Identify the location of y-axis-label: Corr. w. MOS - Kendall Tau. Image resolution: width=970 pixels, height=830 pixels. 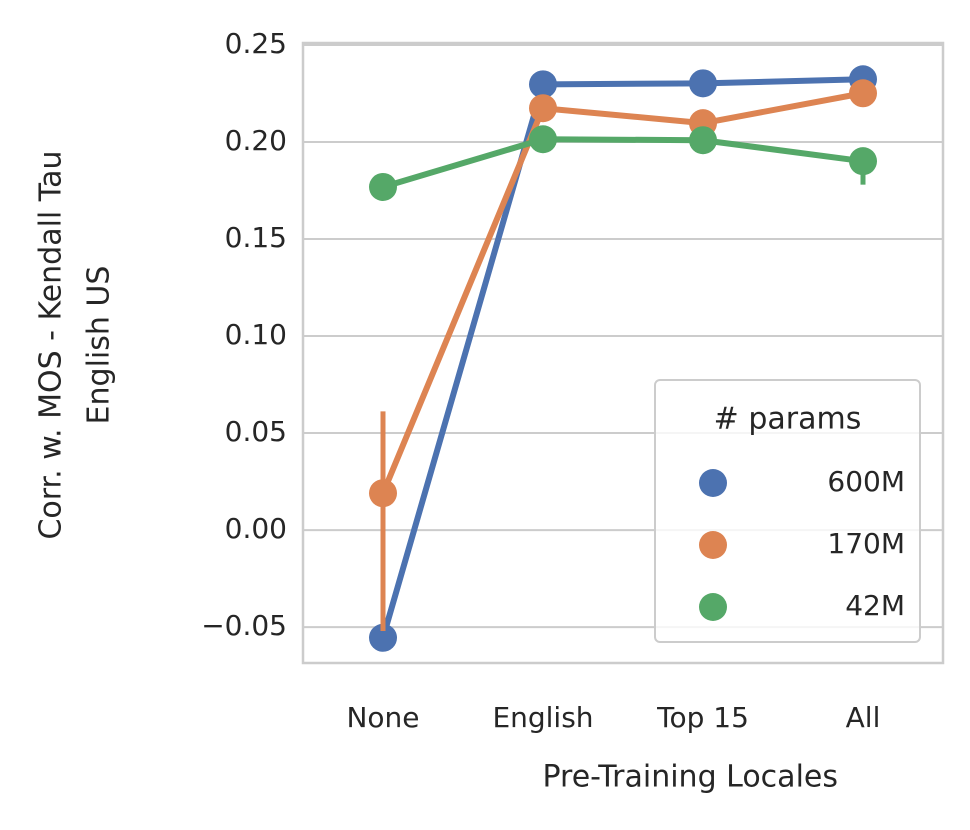
(51, 344).